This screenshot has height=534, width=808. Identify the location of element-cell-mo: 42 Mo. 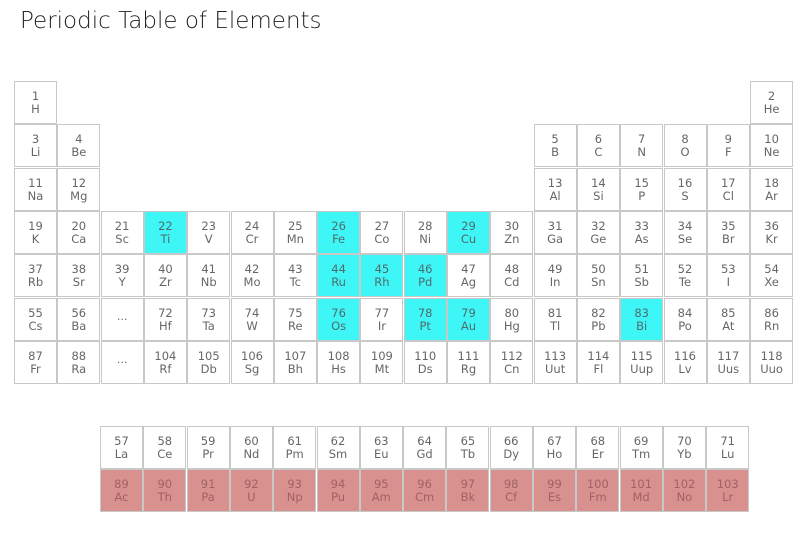
(252, 276).